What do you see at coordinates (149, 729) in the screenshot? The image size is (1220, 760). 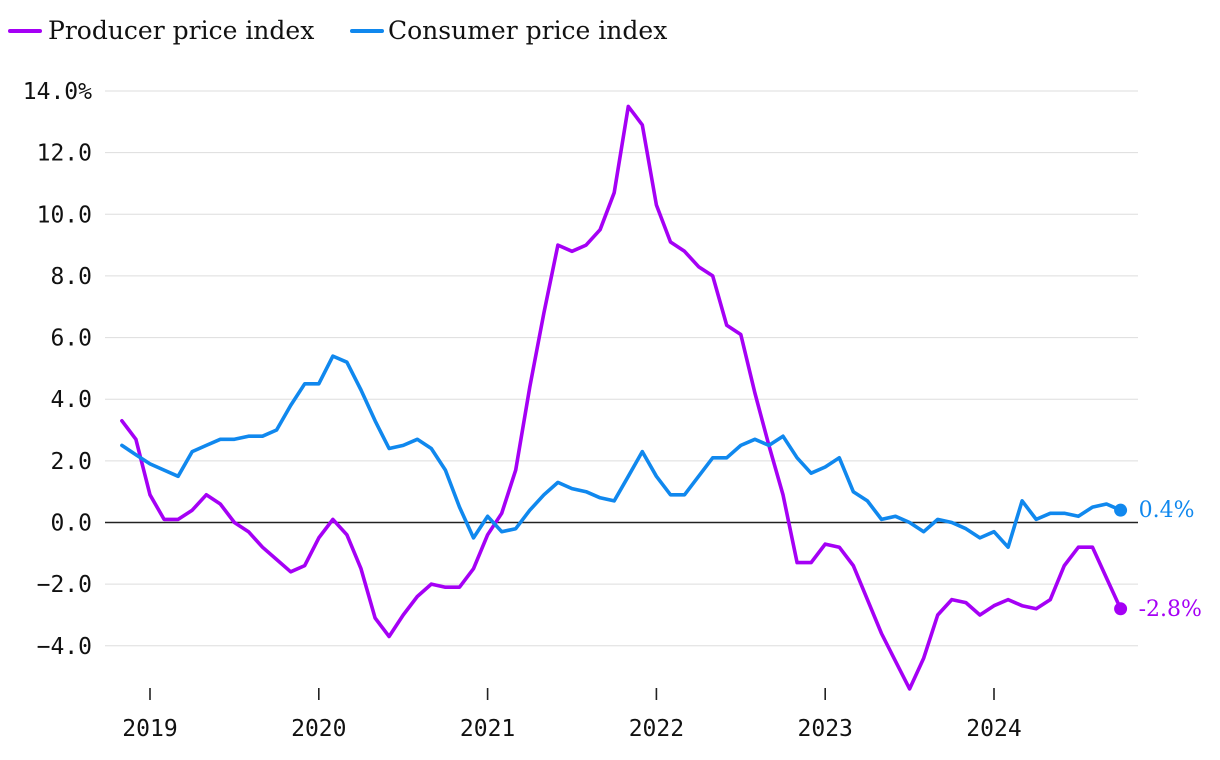 I see `x-tick-label: 2019` at bounding box center [149, 729].